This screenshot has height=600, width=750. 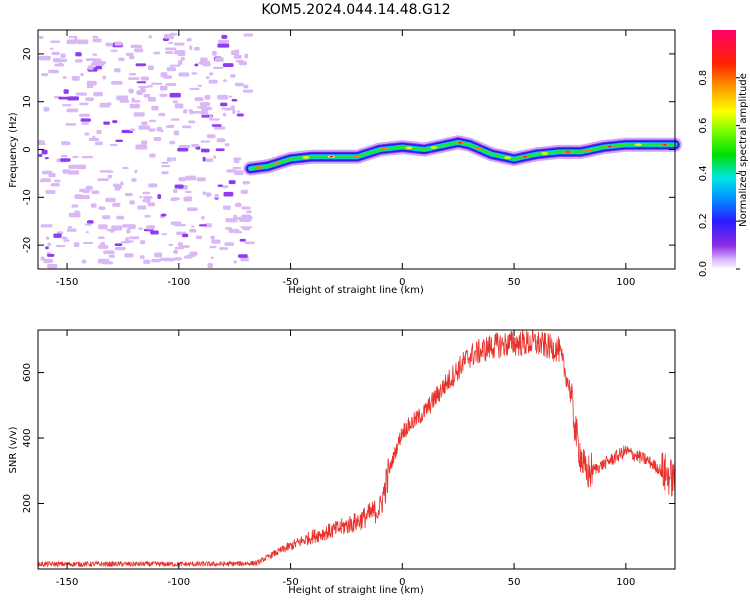 What do you see at coordinates (27, 101) in the screenshot?
I see `y-tick-label: 10` at bounding box center [27, 101].